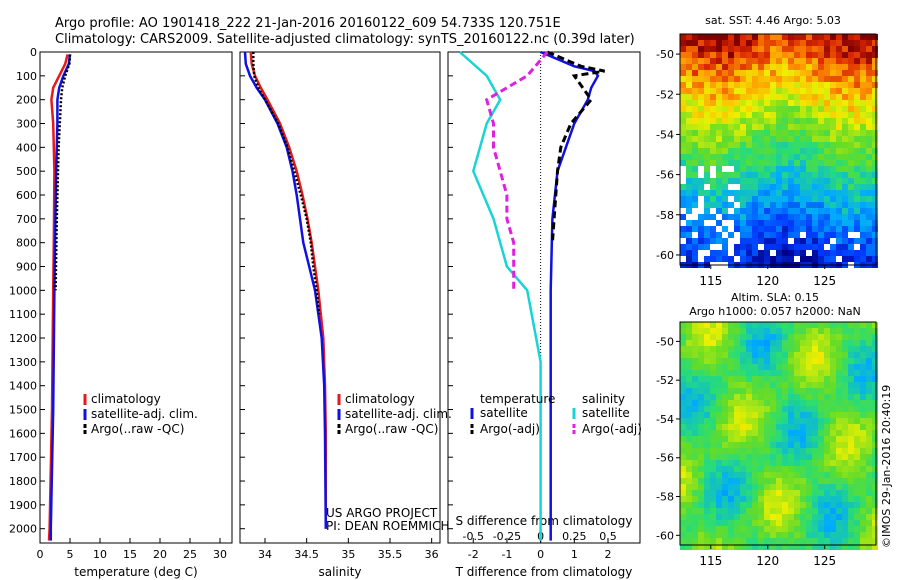  What do you see at coordinates (391, 429) in the screenshot?
I see `legend-label: Argo(..raw -QC)` at bounding box center [391, 429].